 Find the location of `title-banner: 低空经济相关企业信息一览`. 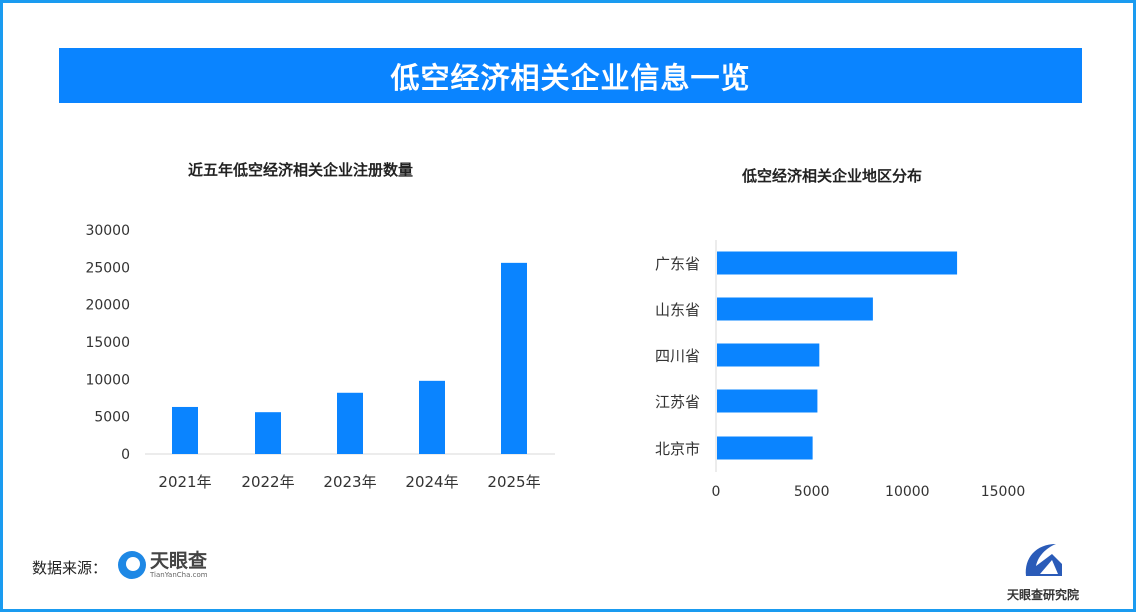

title-banner: 低空经济相关企业信息一览 is located at coordinates (570, 75).